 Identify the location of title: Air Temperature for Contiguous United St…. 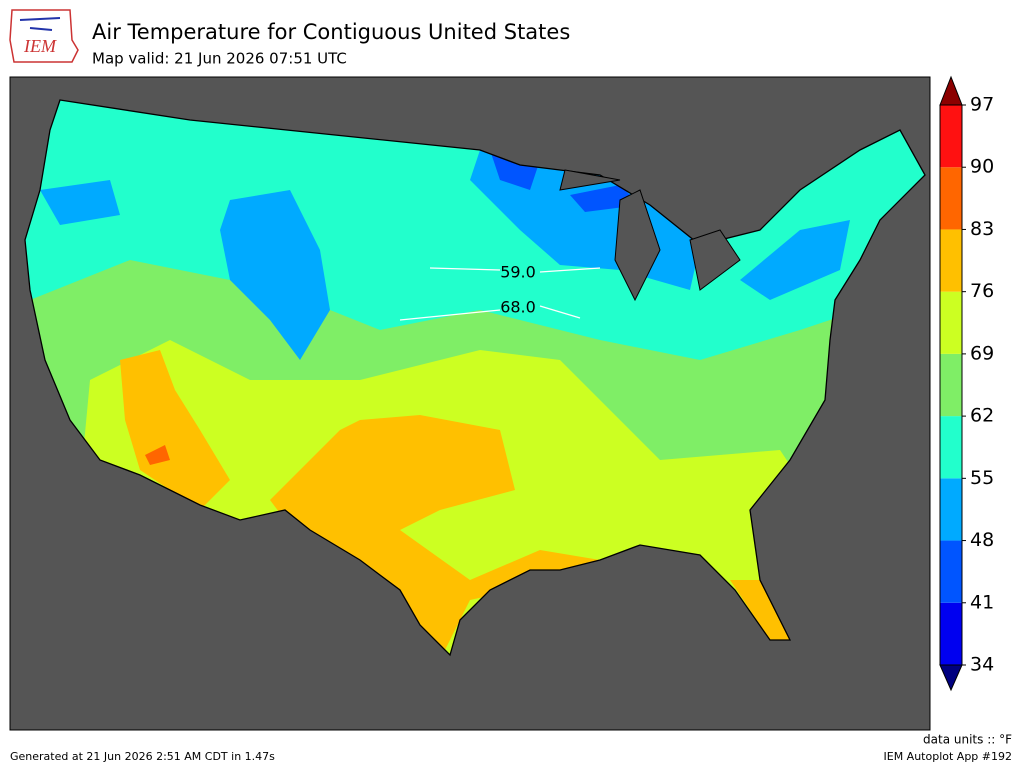
(331, 32).